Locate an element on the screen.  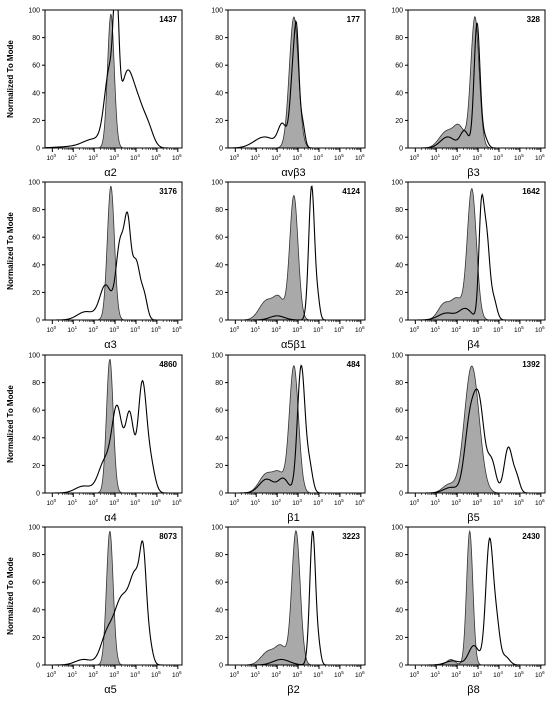
histogram-panel: 0 20 40 60 80 100 10⁰ 10¹ 10² 10³ 10⁴ 10⁵ 10⁶ 484 β1 is located at coordinates (288, 438).